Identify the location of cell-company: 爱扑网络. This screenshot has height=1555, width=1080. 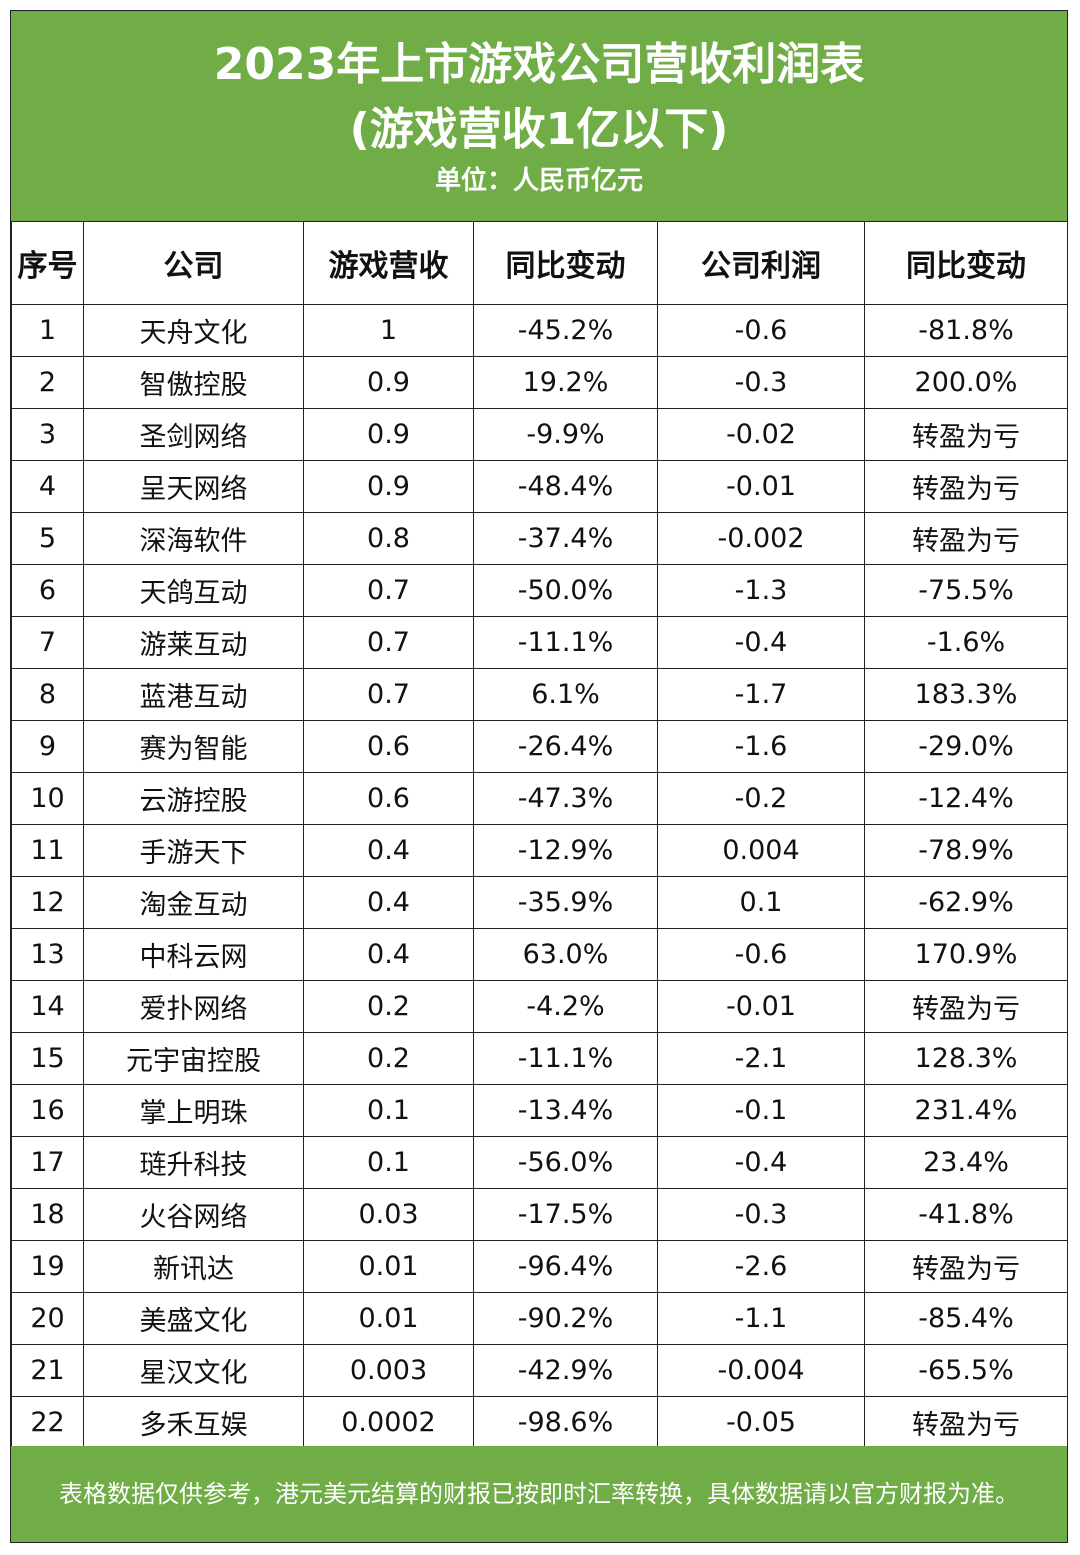
(193, 1006).